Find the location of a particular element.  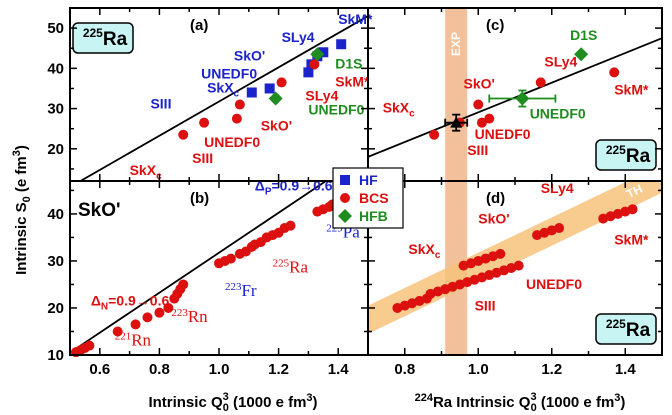

panel-label: (d) is located at coordinates (495, 198).